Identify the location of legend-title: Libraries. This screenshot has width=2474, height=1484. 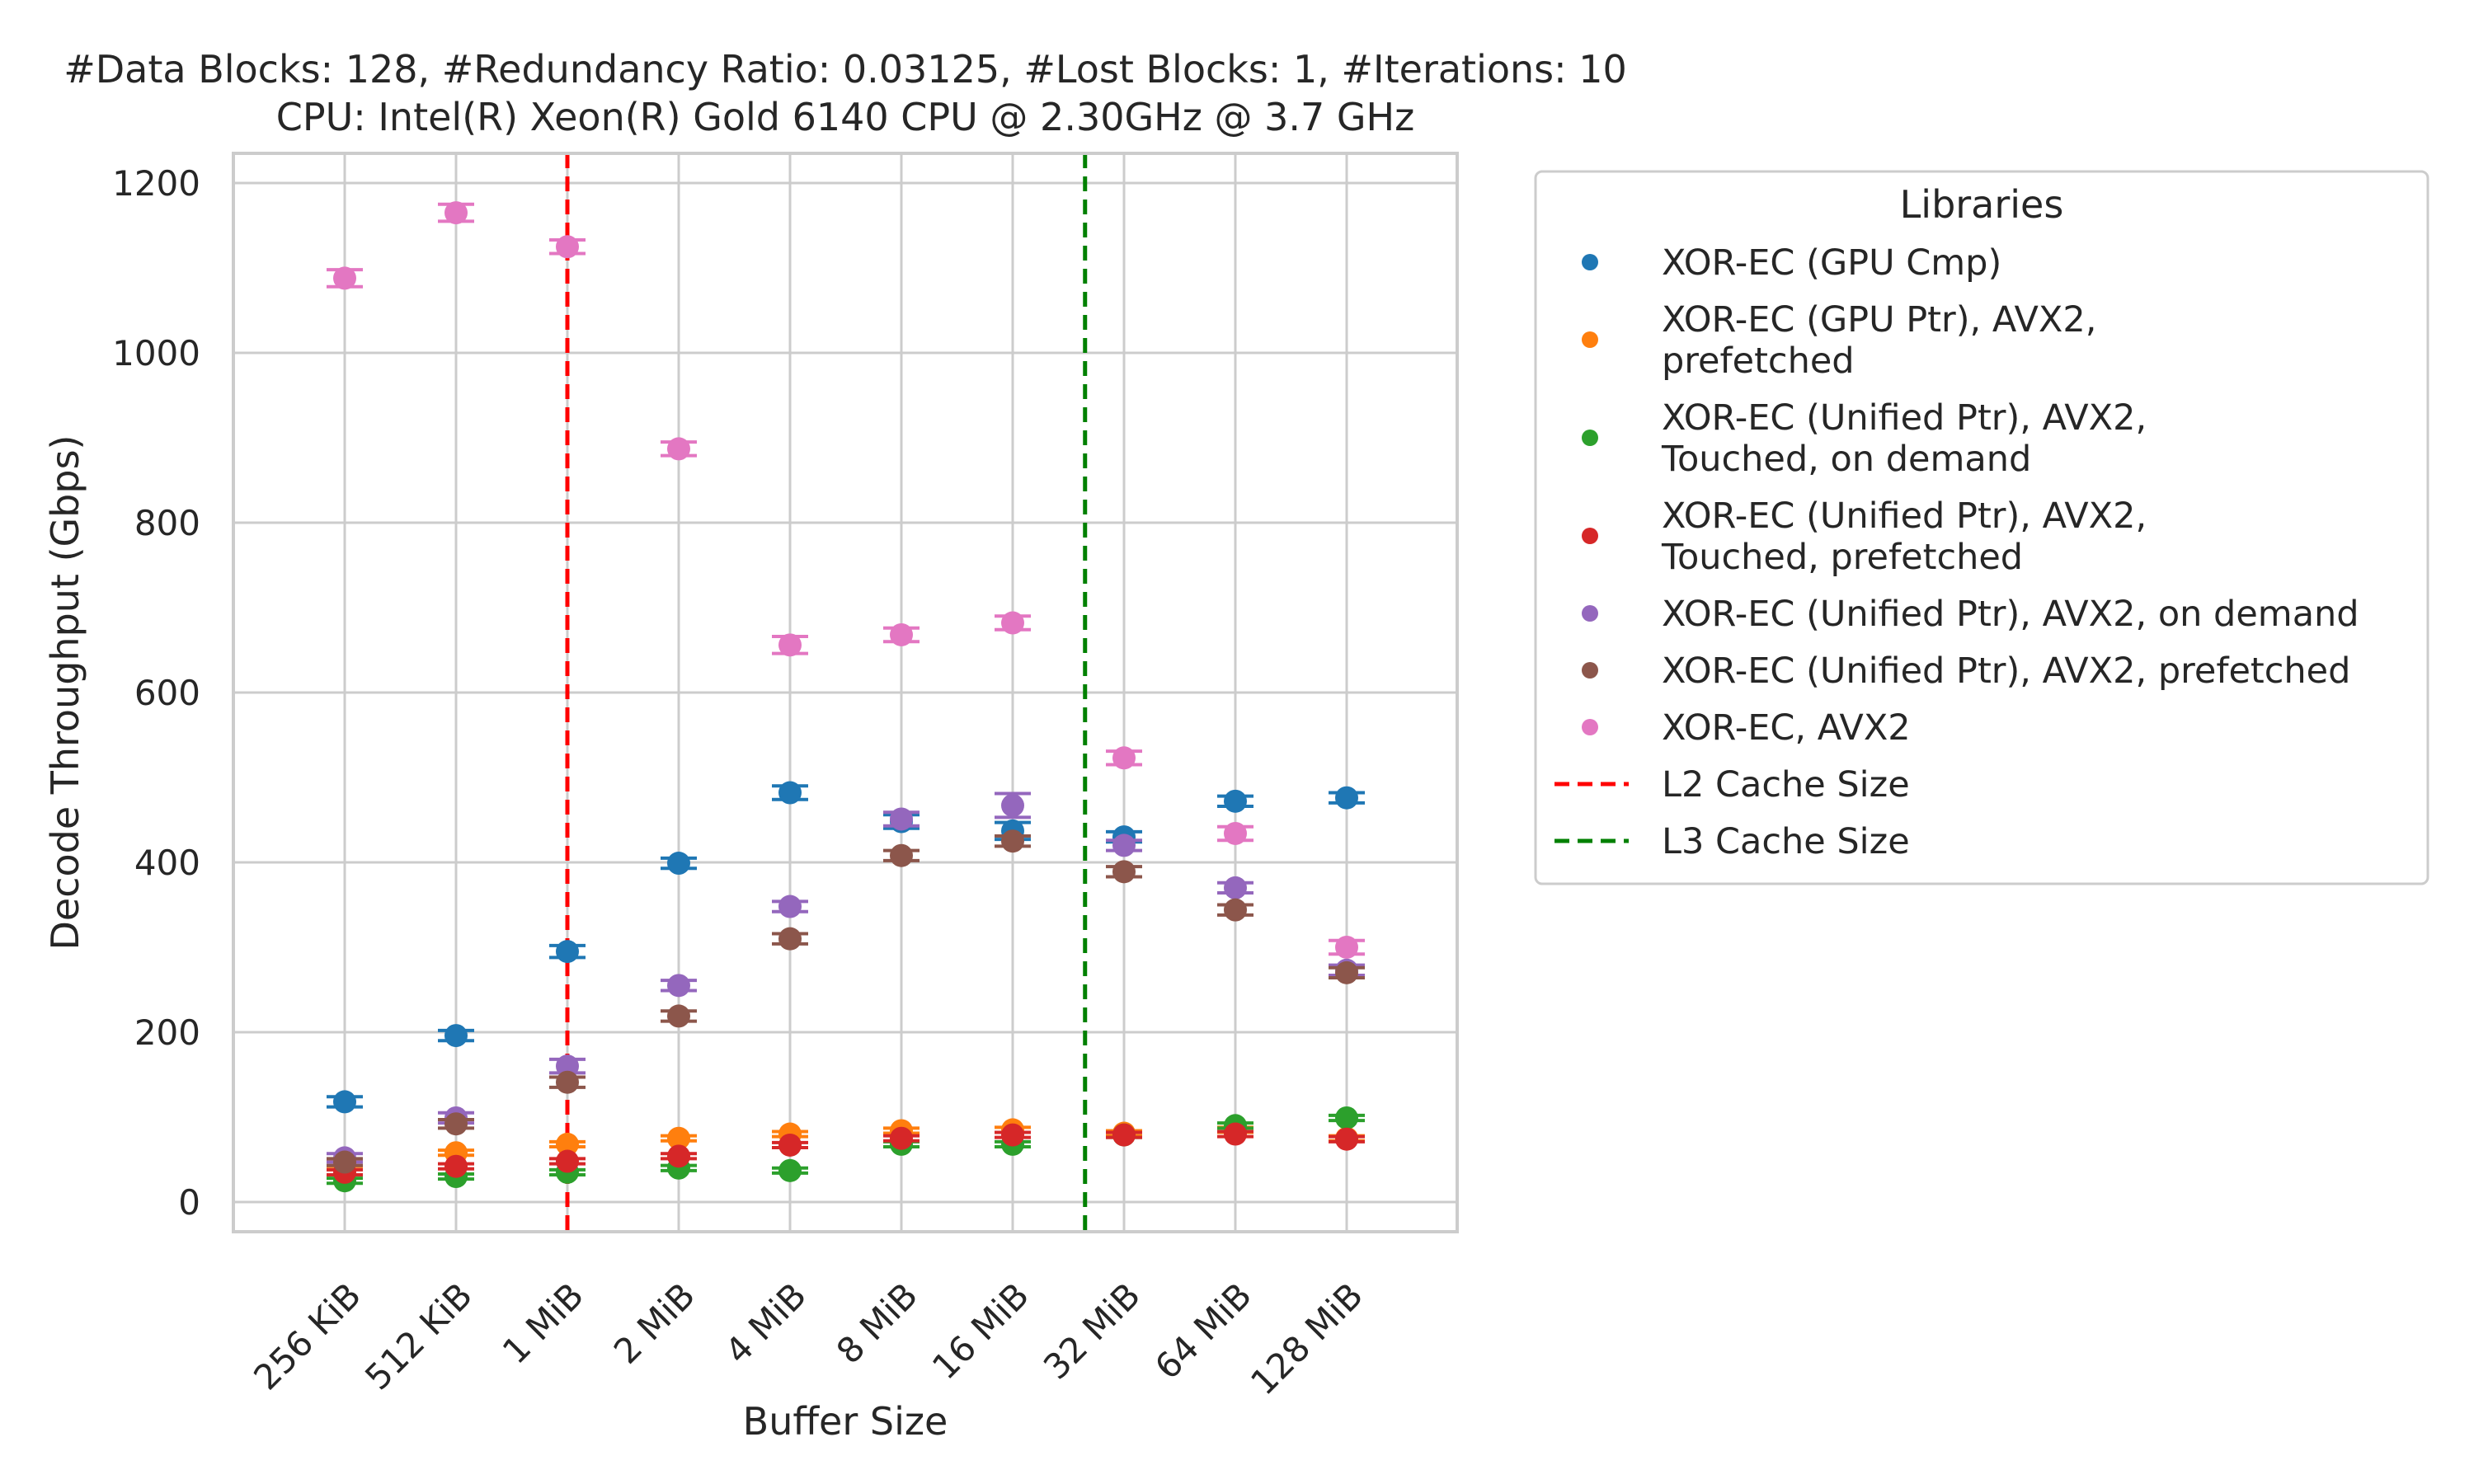
(1982, 204).